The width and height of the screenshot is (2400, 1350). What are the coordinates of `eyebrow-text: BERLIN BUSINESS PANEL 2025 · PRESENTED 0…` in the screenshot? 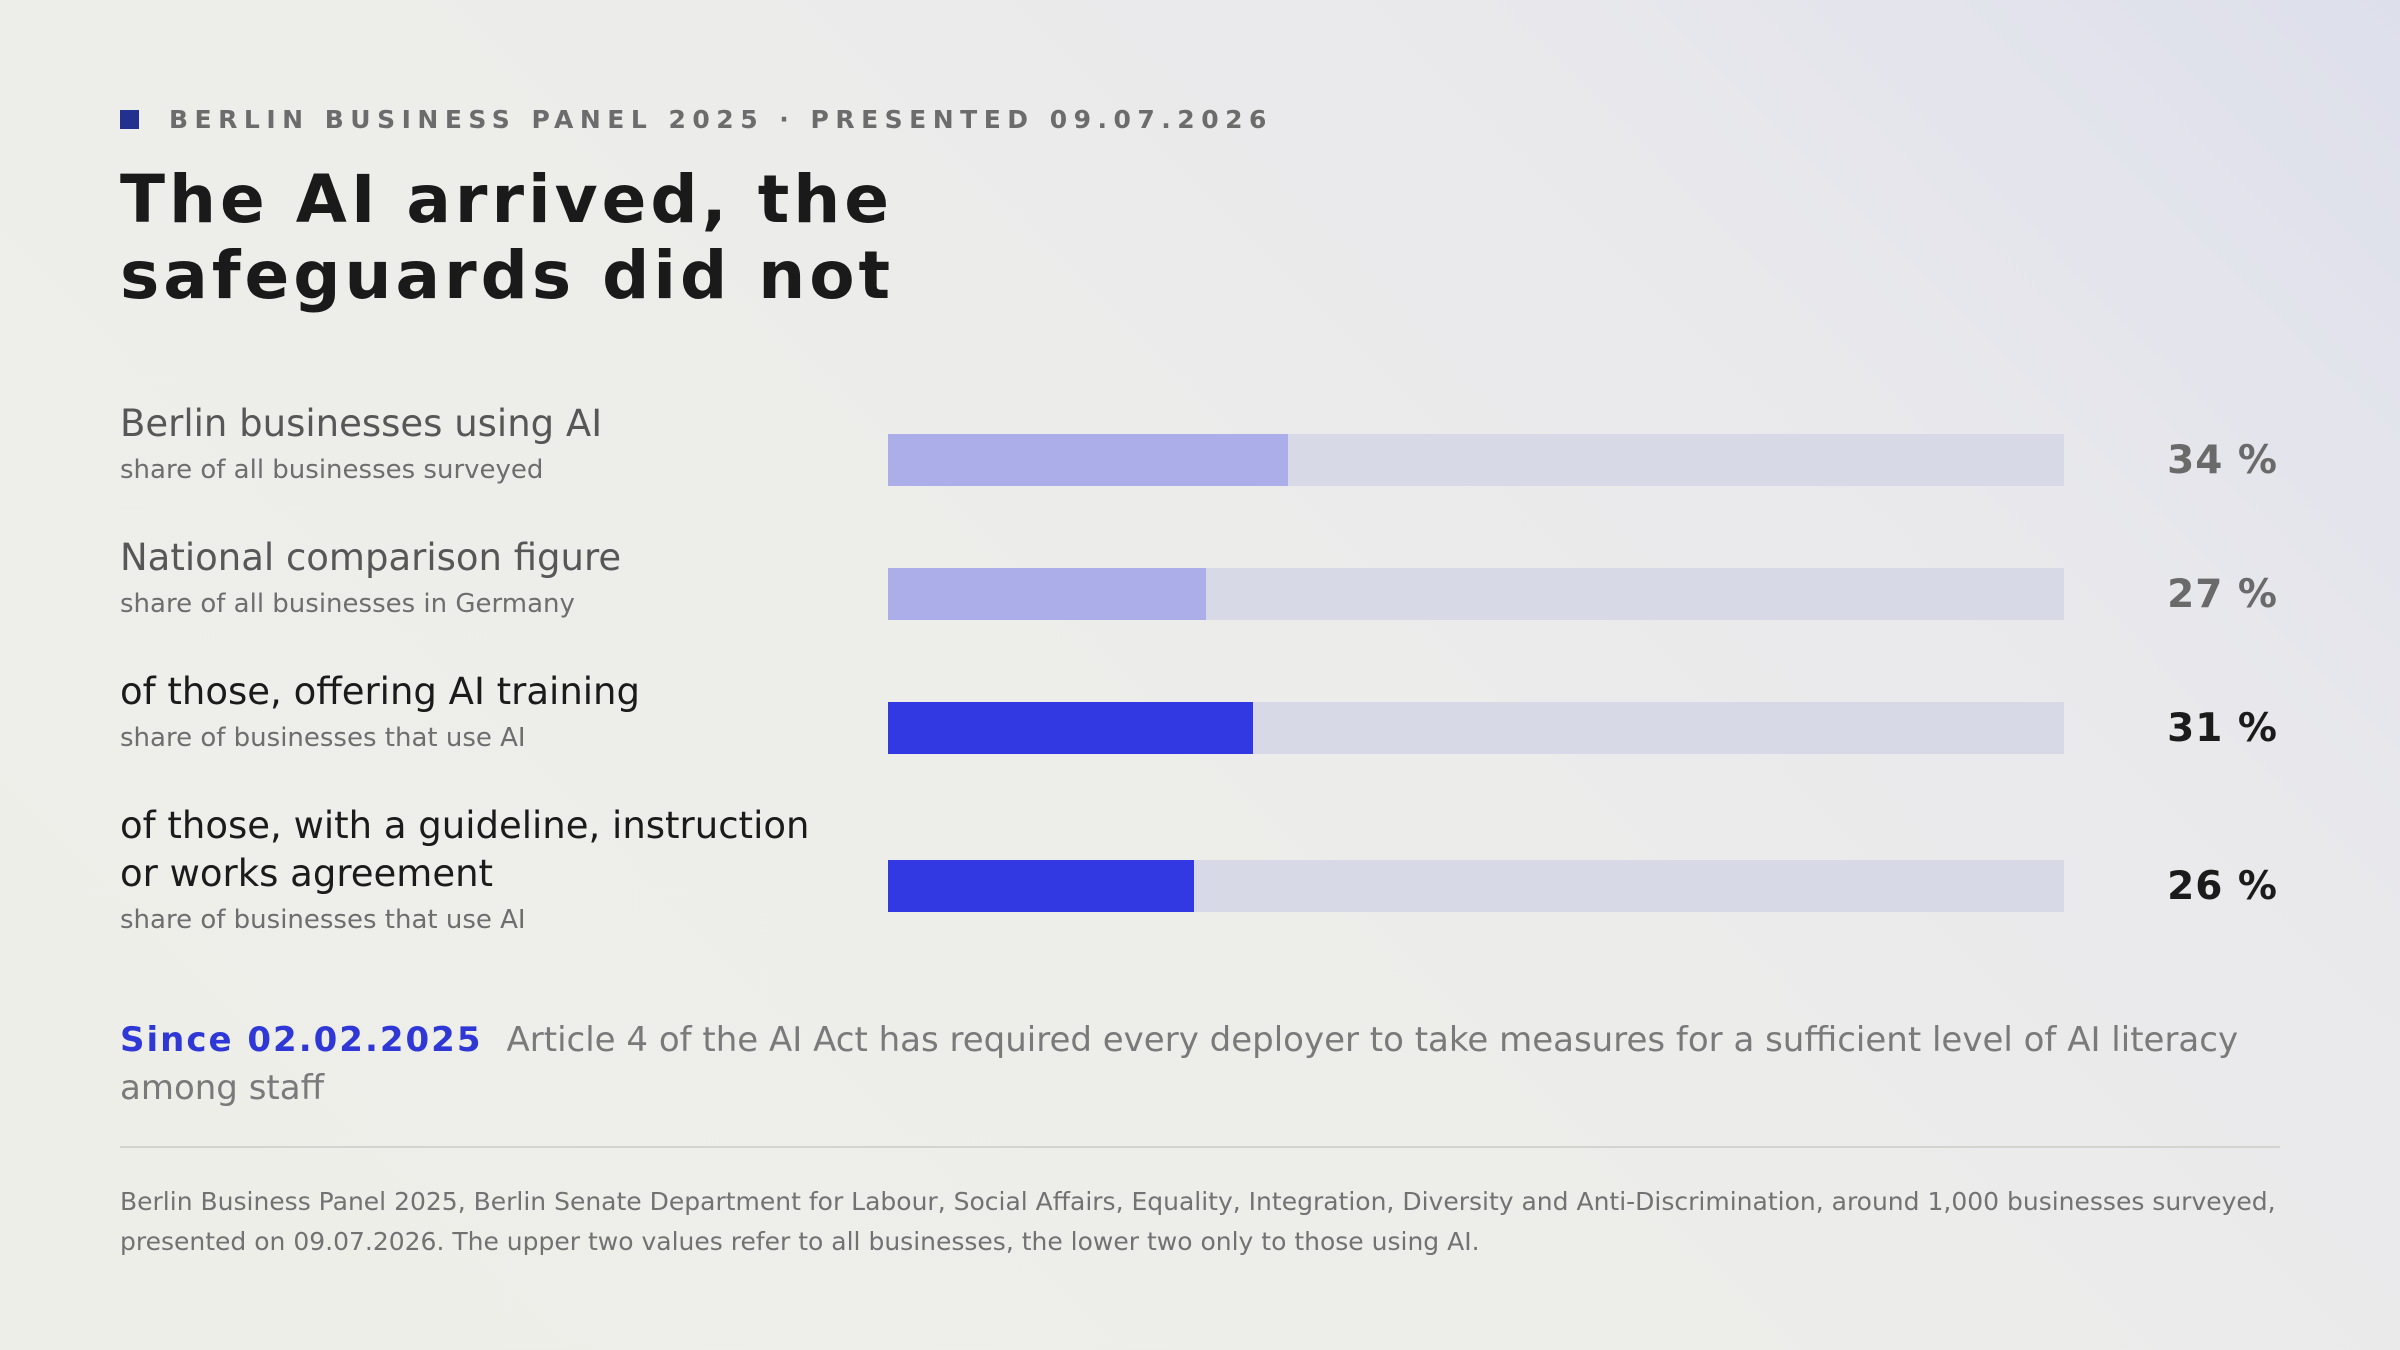 It's located at (721, 119).